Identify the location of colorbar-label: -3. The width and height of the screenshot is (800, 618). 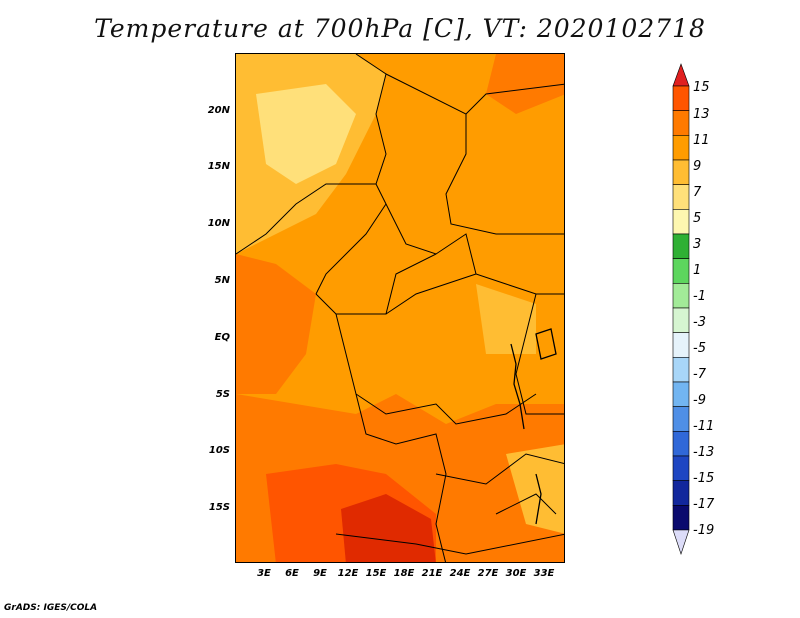
(699, 322).